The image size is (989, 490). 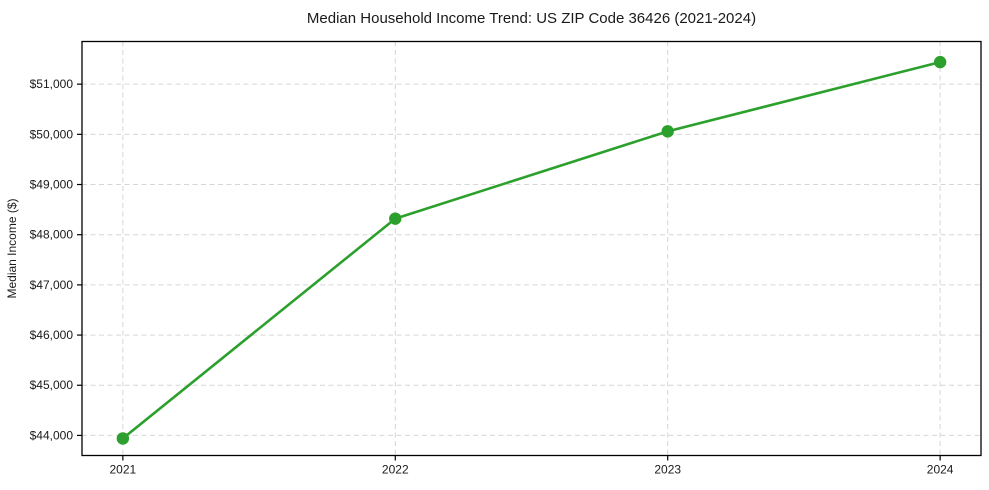 What do you see at coordinates (940, 470) in the screenshot?
I see `x-tick-label: 2024` at bounding box center [940, 470].